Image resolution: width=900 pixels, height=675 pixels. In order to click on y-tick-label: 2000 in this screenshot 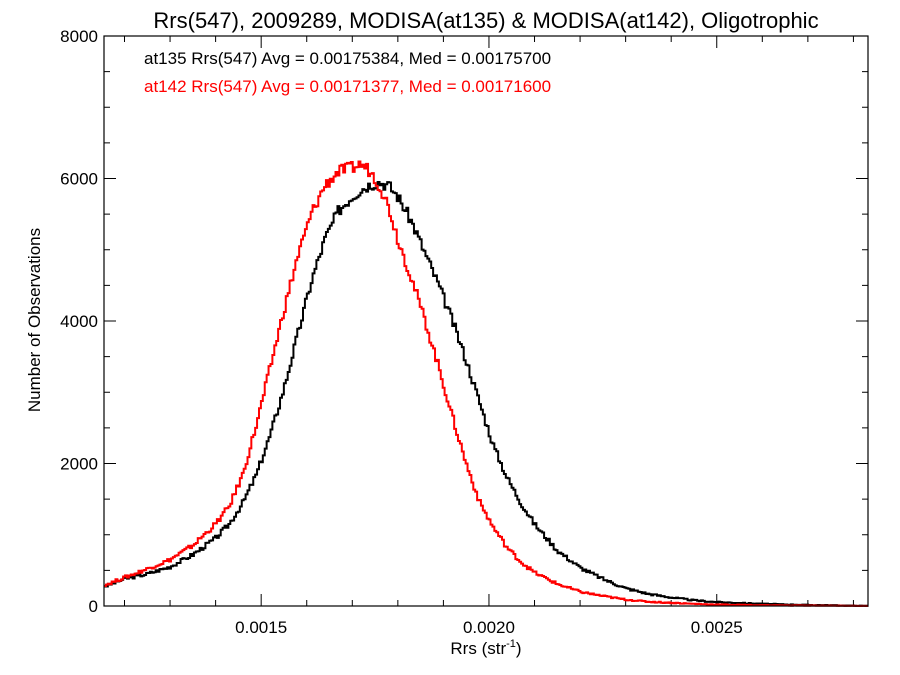, I will do `click(79, 464)`.